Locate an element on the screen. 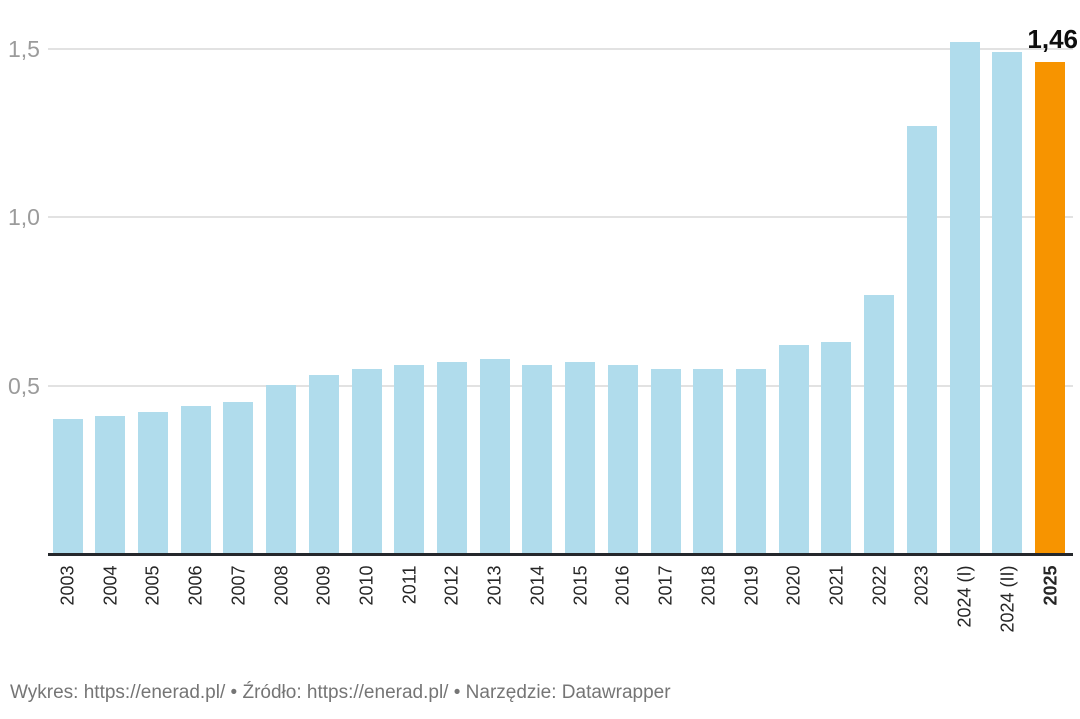  bar-2008 is located at coordinates (281, 469).